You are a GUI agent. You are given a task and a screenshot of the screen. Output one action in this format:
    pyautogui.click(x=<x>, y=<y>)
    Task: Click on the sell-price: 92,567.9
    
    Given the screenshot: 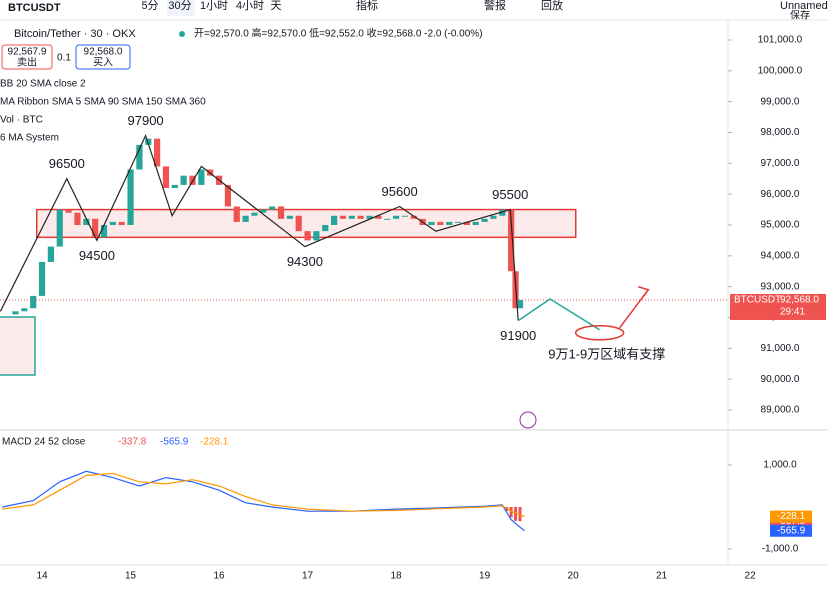 What is the action you would take?
    pyautogui.click(x=27, y=52)
    